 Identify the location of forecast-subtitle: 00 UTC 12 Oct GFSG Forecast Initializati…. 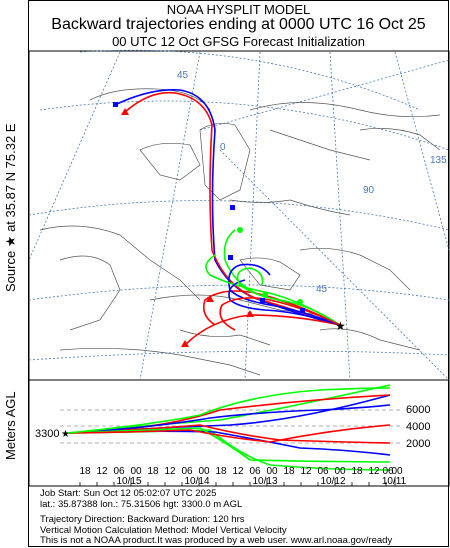
(238, 41).